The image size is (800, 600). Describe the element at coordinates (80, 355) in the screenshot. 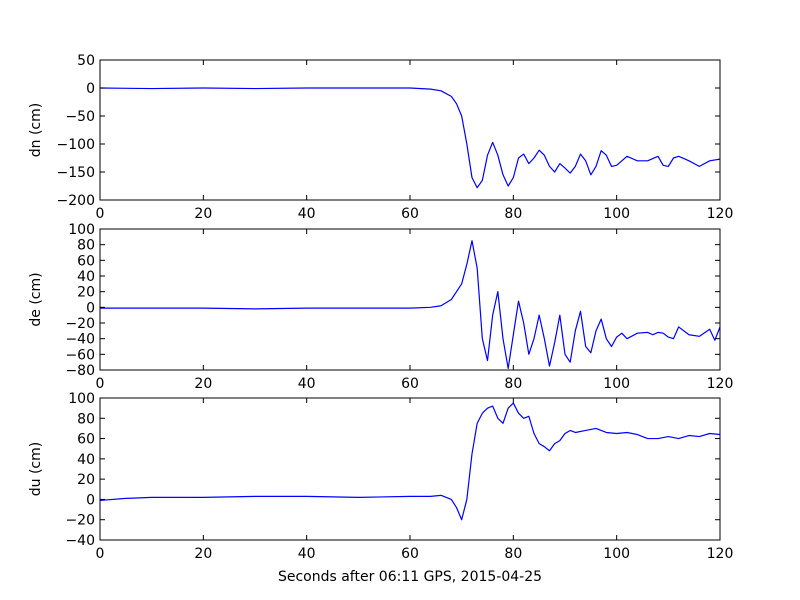

I see `y-tick-label: −60` at that location.